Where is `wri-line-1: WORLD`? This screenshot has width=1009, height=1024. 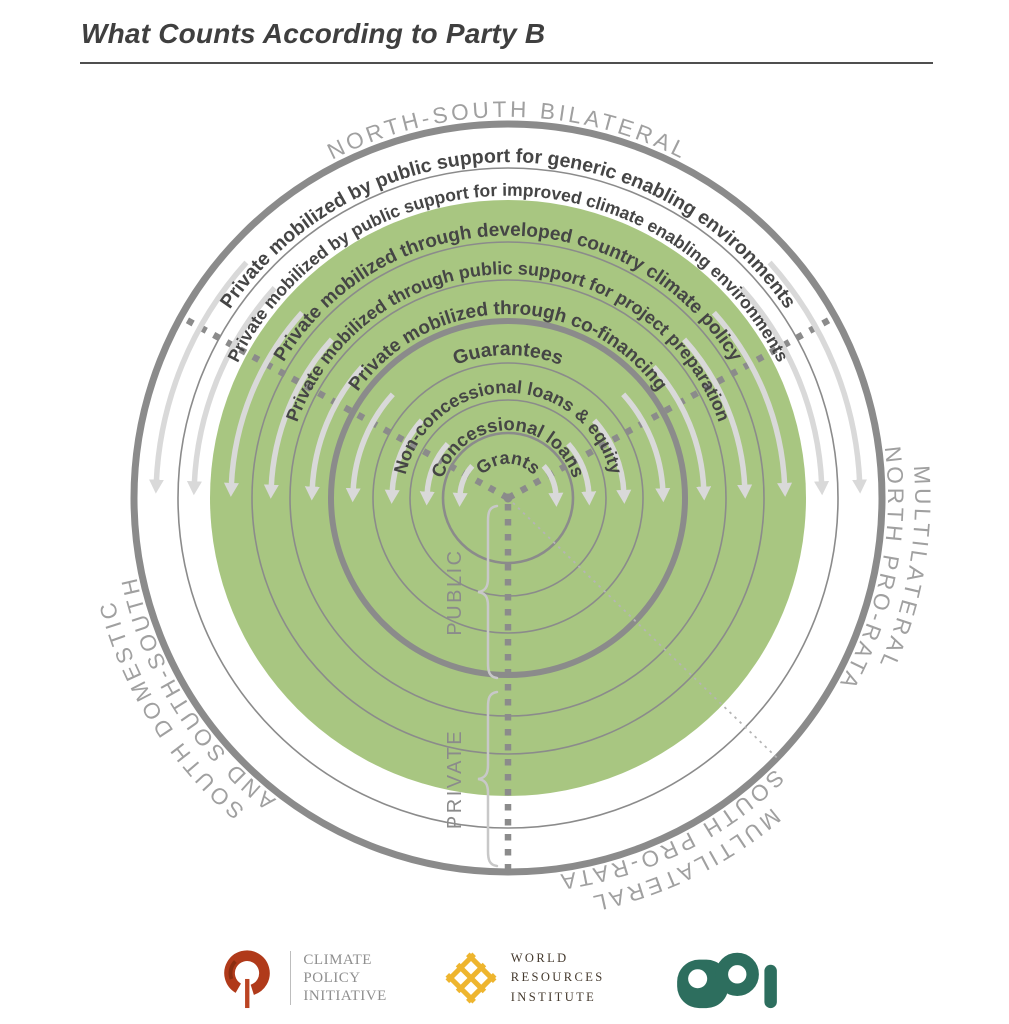
wri-line-1: WORLD is located at coordinates (539, 957).